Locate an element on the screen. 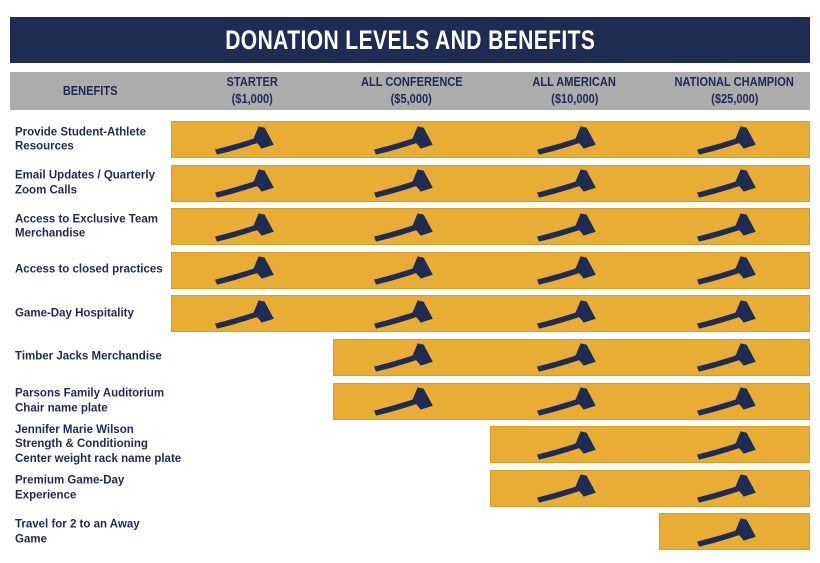  benefit-row: Access to closed practices is located at coordinates (410, 270).